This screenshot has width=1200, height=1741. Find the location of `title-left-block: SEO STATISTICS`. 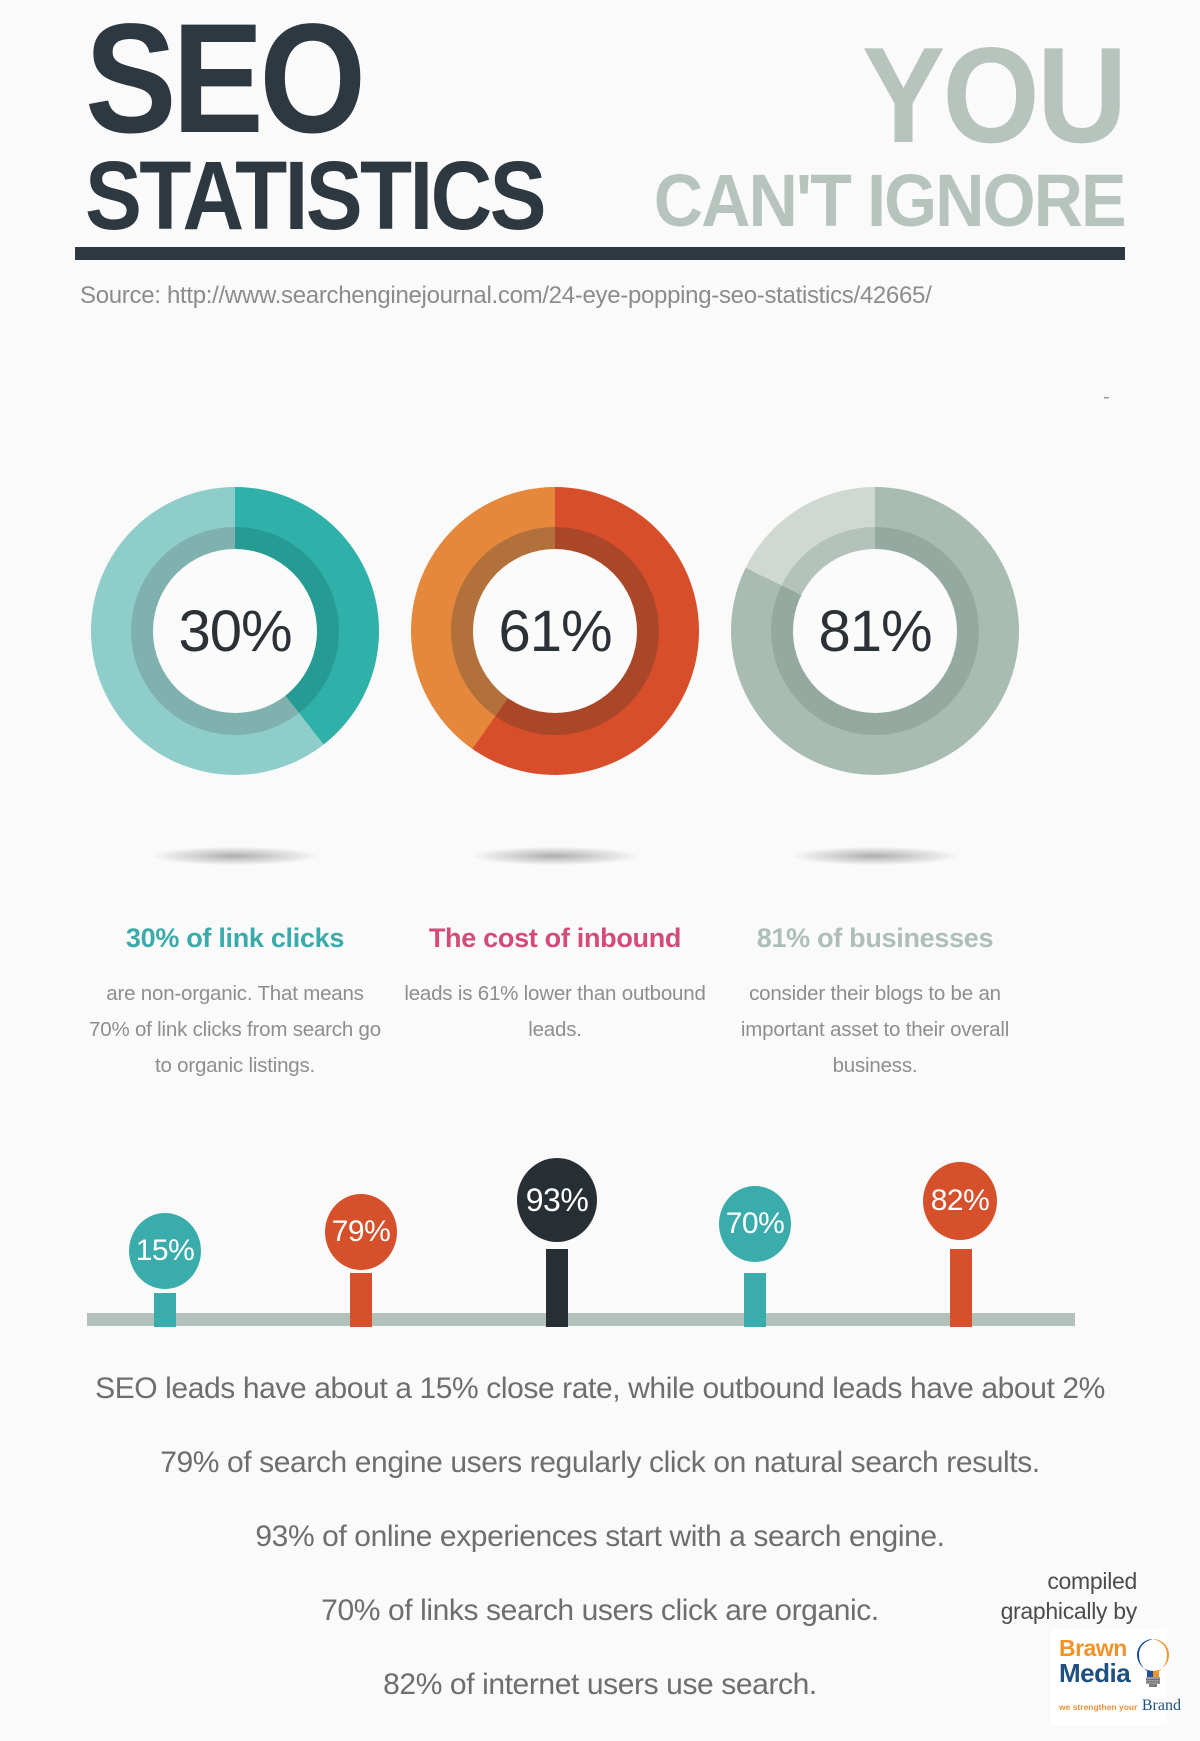

title-left-block: SEO STATISTICS is located at coordinates (345, 125).